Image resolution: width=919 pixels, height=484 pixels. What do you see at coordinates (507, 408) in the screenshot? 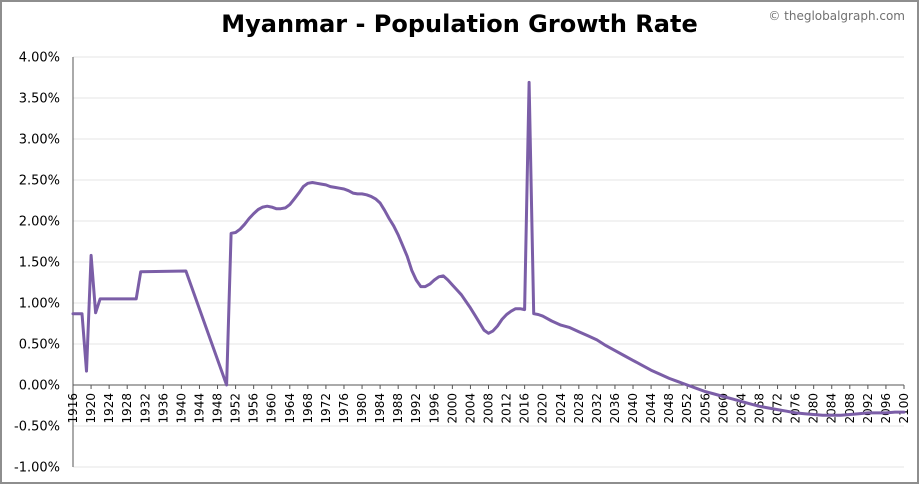
I see `x-tick-label: 2012` at bounding box center [507, 408].